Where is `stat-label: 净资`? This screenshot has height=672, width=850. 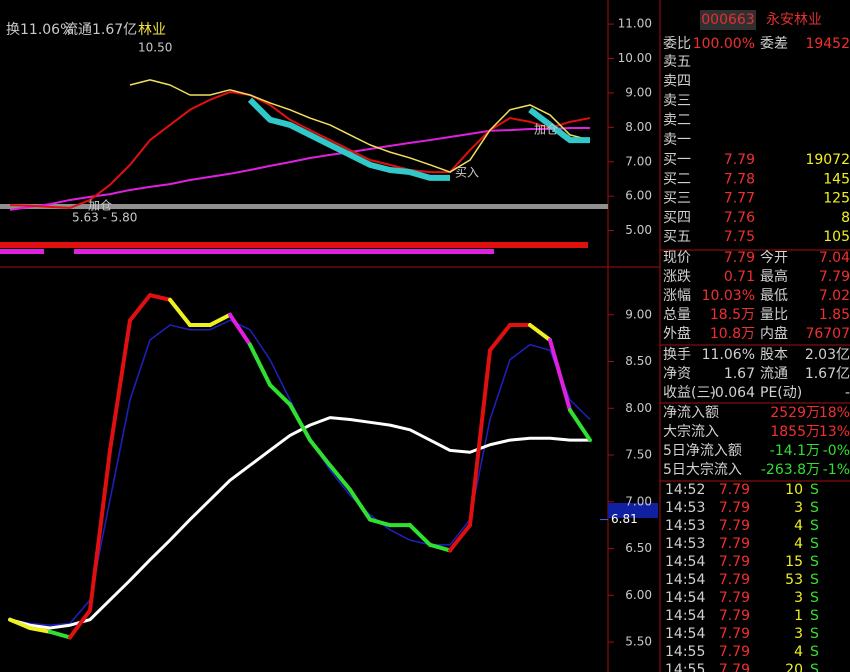 stat-label: 净资 is located at coordinates (677, 374).